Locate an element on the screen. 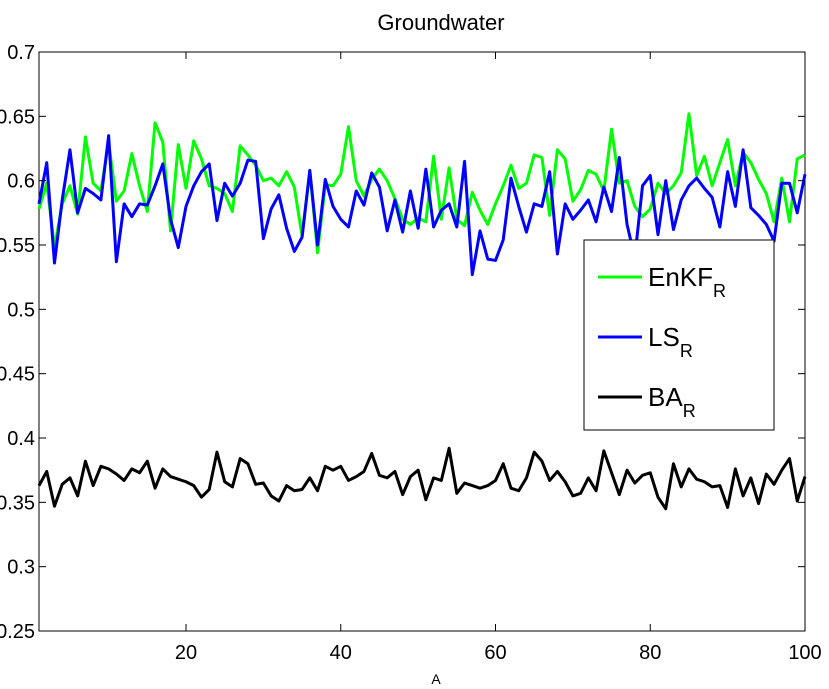  y-tick-label: 0.6 is located at coordinates (21, 182).